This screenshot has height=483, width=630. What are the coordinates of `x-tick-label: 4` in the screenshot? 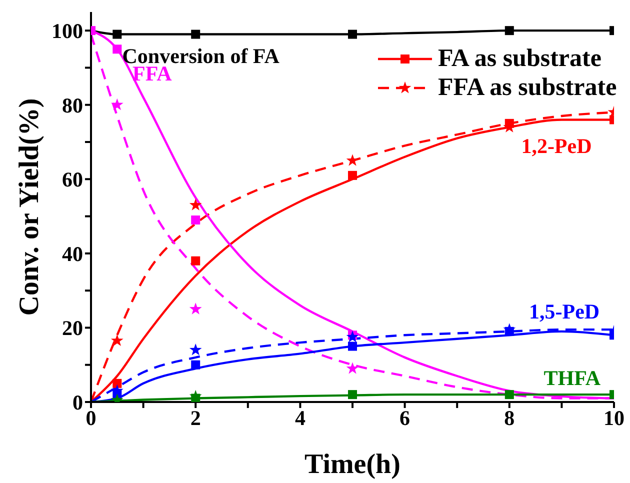 It's located at (300, 418).